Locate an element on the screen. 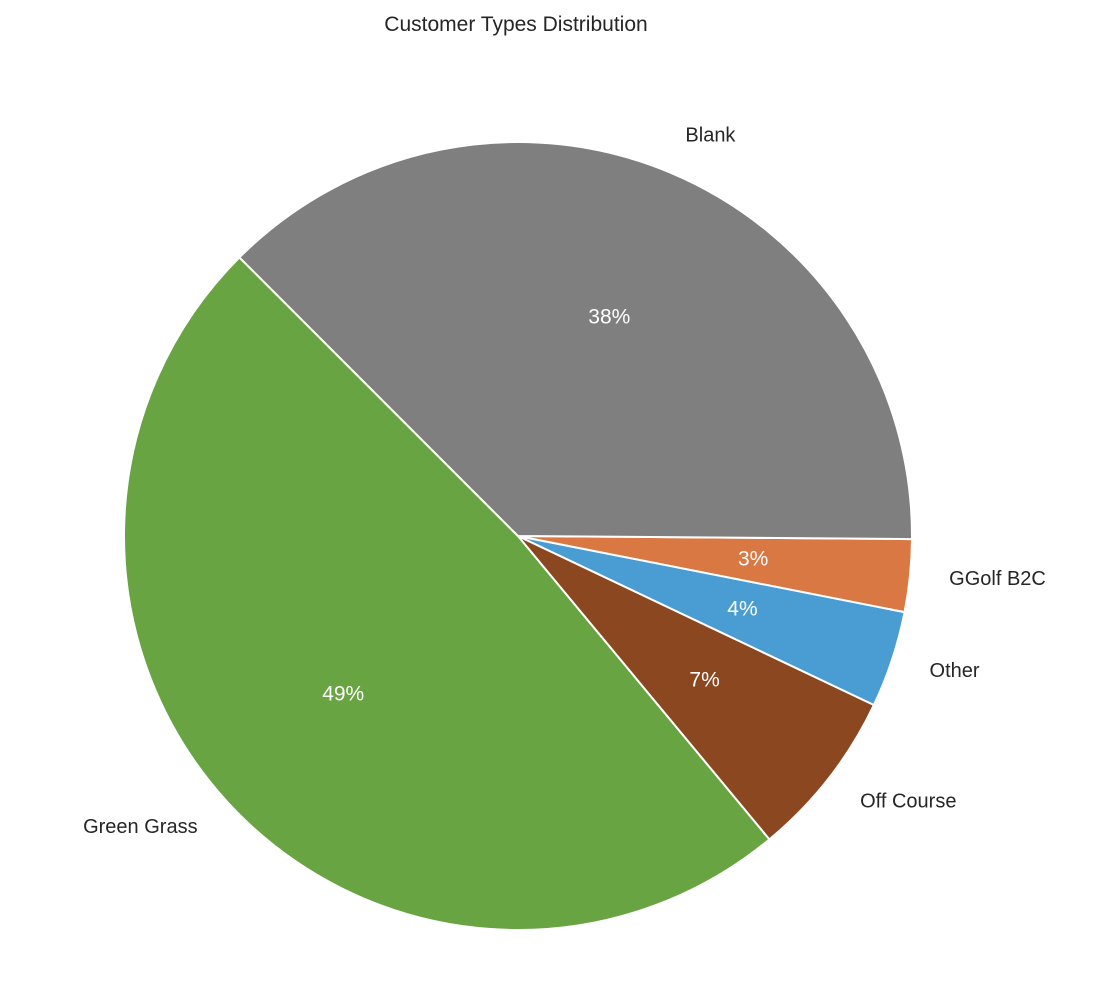 The height and width of the screenshot is (988, 1108). pct-label-other: 4% is located at coordinates (742, 609).